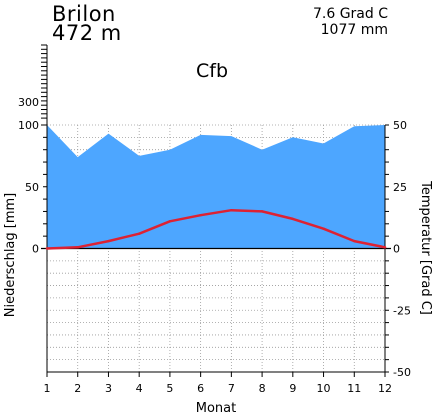 The width and height of the screenshot is (436, 416). I want to click on station-elevation: 472 m, so click(87, 33).